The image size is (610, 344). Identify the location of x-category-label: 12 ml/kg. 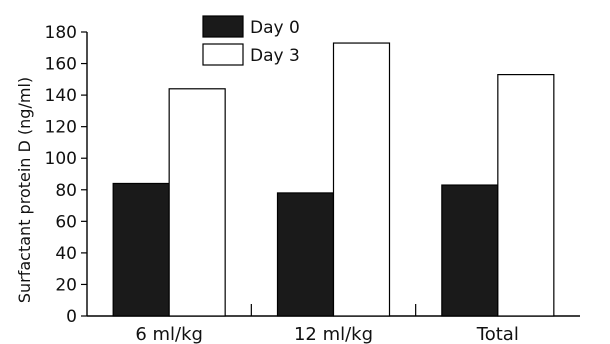
(333, 334).